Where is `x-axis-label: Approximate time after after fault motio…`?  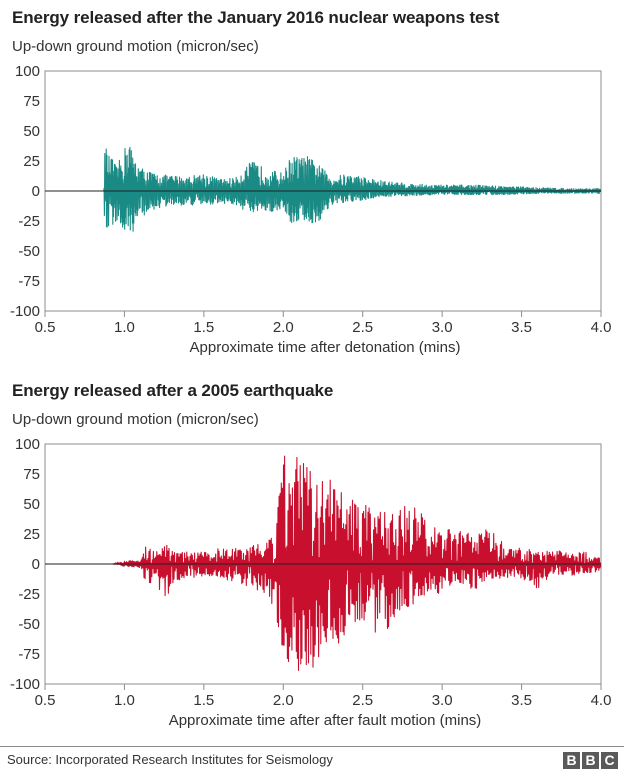
x-axis-label: Approximate time after after fault motio… is located at coordinates (325, 720).